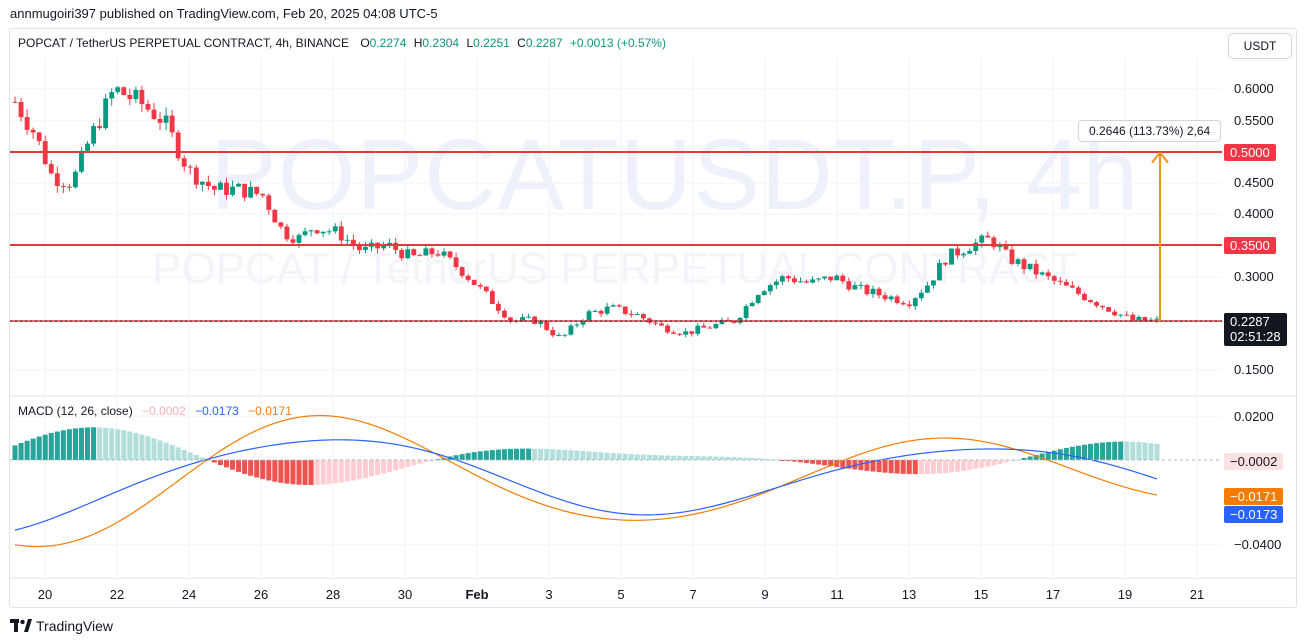 The image size is (1306, 643). What do you see at coordinates (75, 411) in the screenshot?
I see `macd-title: MACD (12, 26, close)` at bounding box center [75, 411].